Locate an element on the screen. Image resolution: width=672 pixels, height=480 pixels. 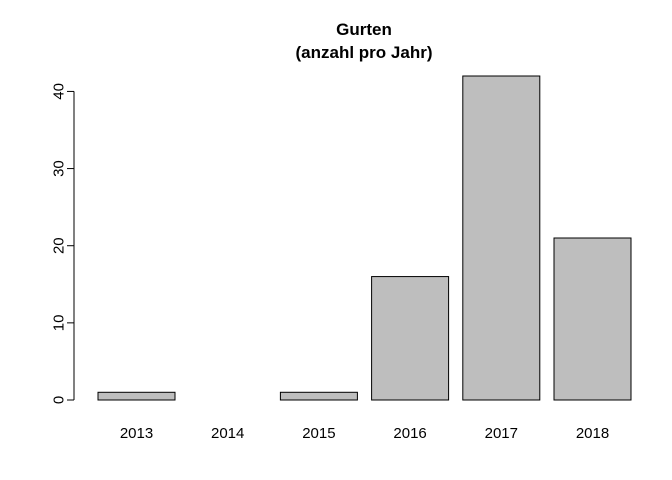
bar-2017 is located at coordinates (501, 238).